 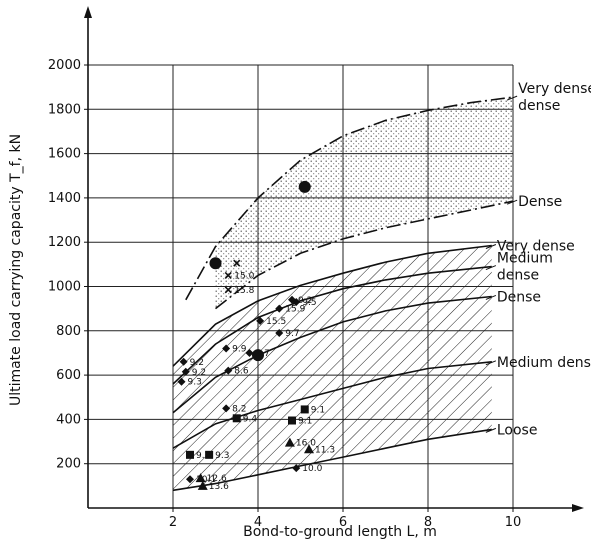 What do you see at coordinates (203, 456) in the screenshot?
I see `point-19-square-label: 9.2` at bounding box center [203, 456].